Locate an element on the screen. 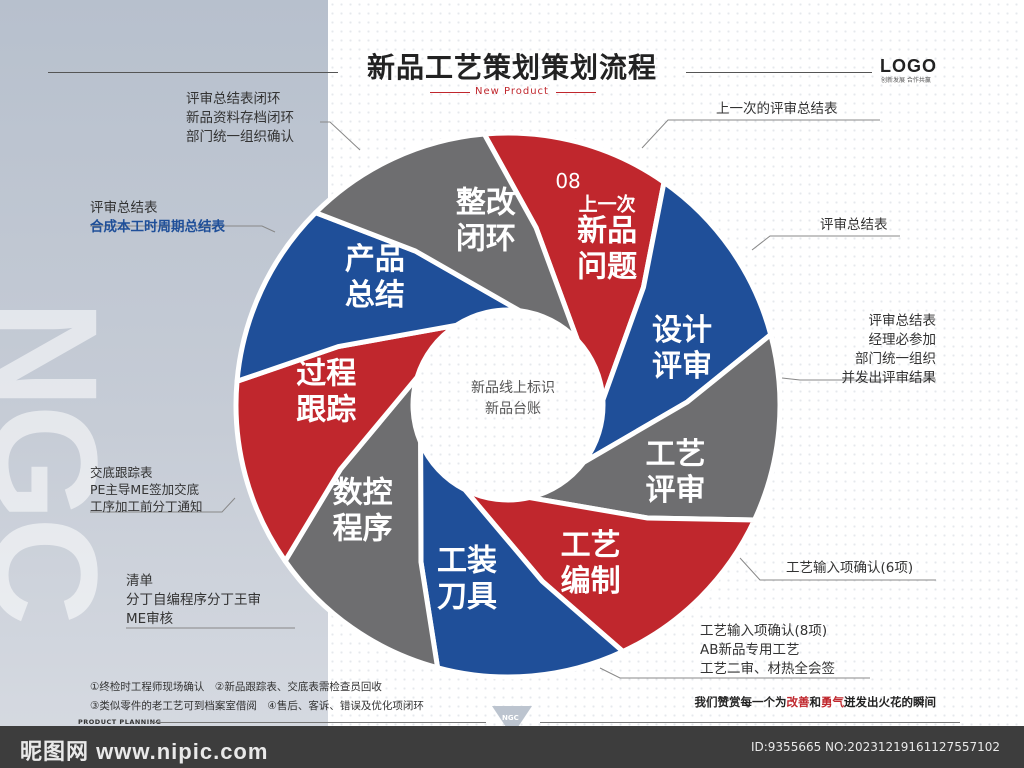 The image size is (1024, 768). annotation-line: 交底跟踪表 is located at coordinates (121, 472).